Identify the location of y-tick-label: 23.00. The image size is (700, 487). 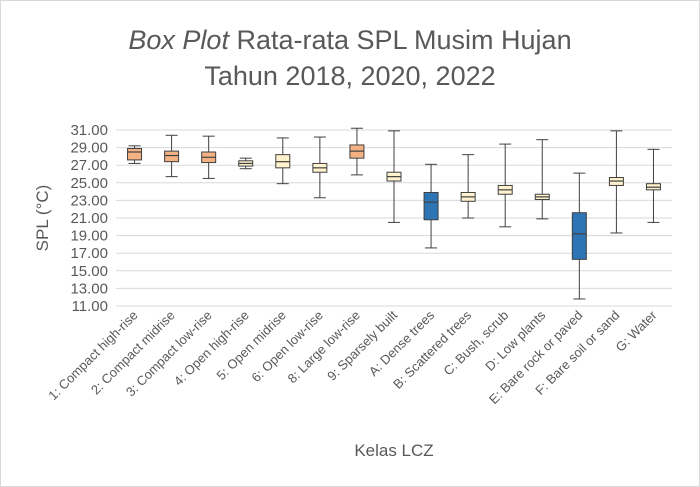
(89, 200).